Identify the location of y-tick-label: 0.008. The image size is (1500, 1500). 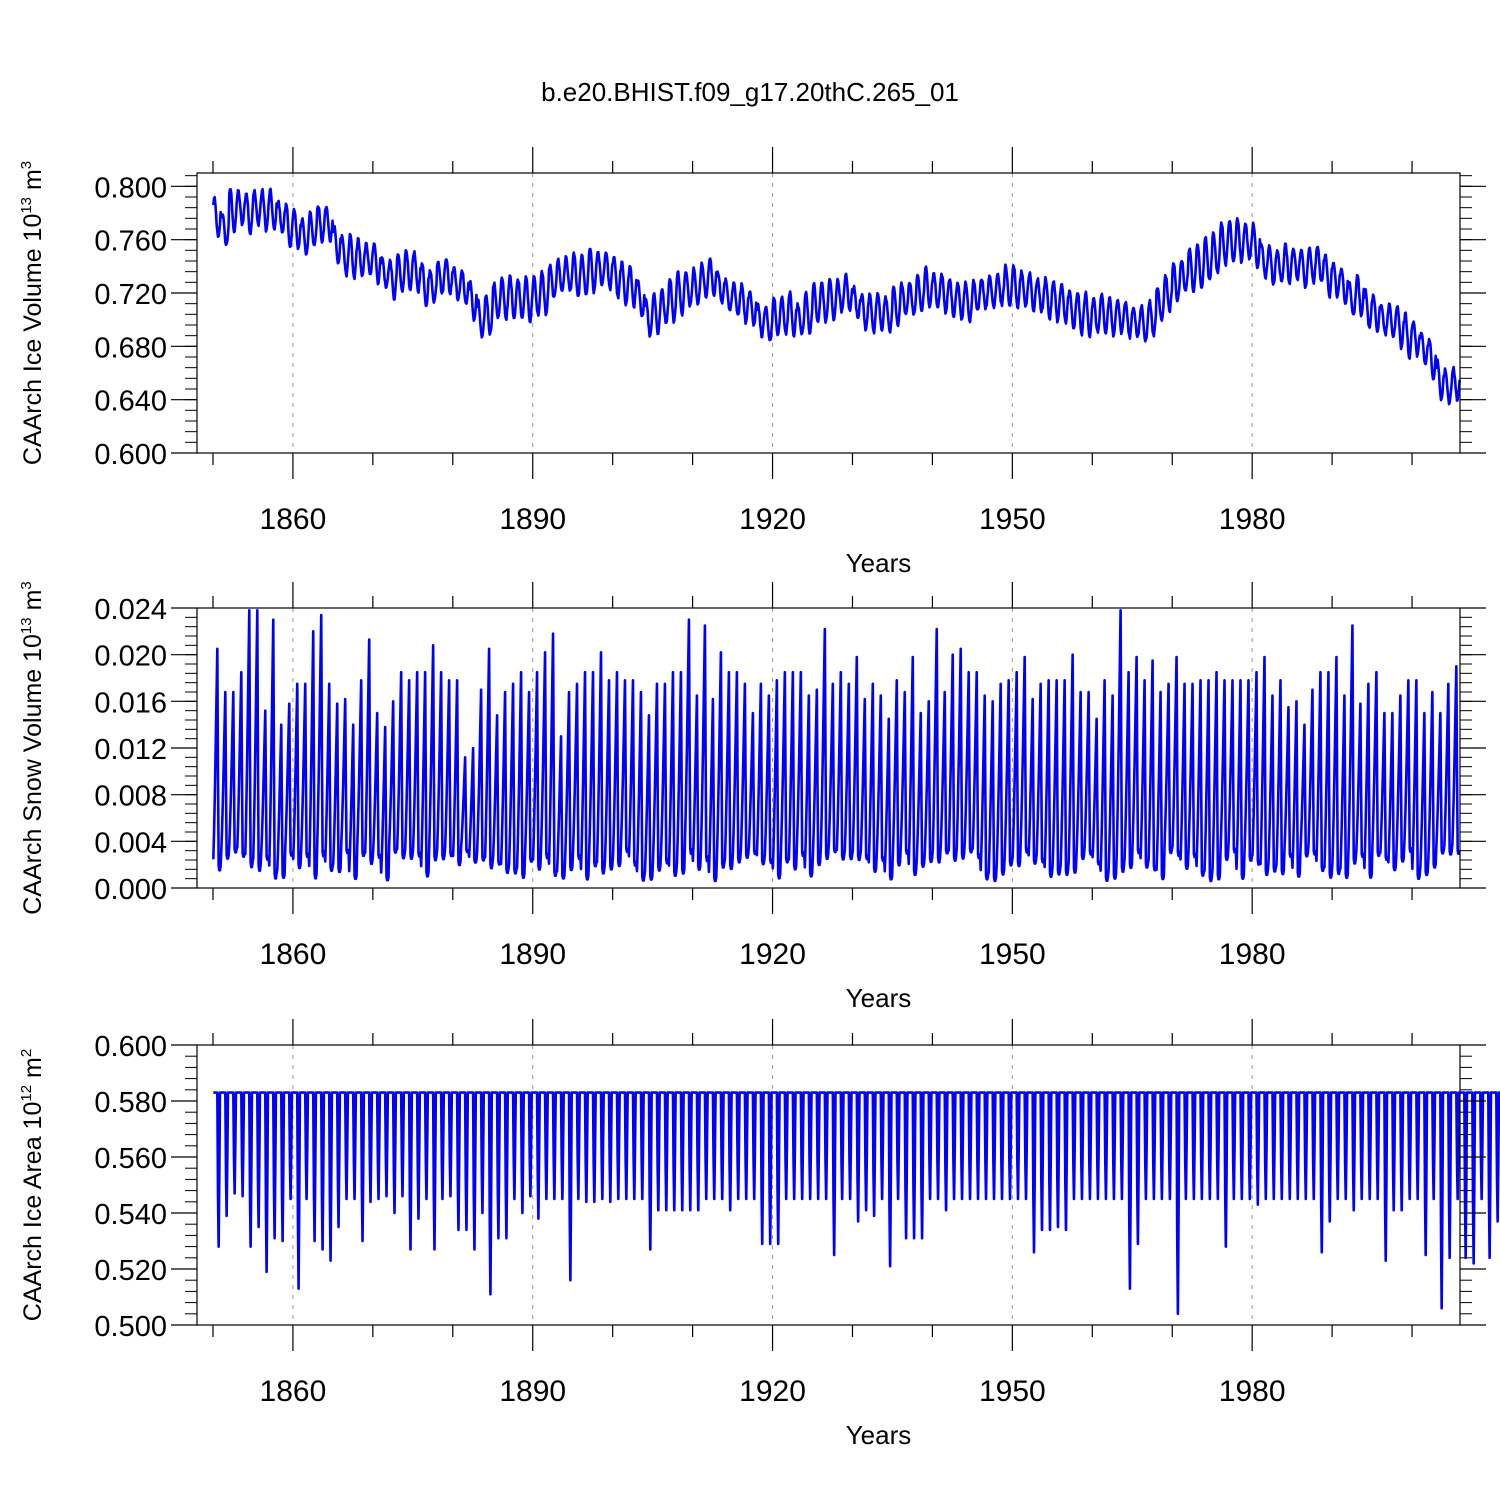
(130, 797).